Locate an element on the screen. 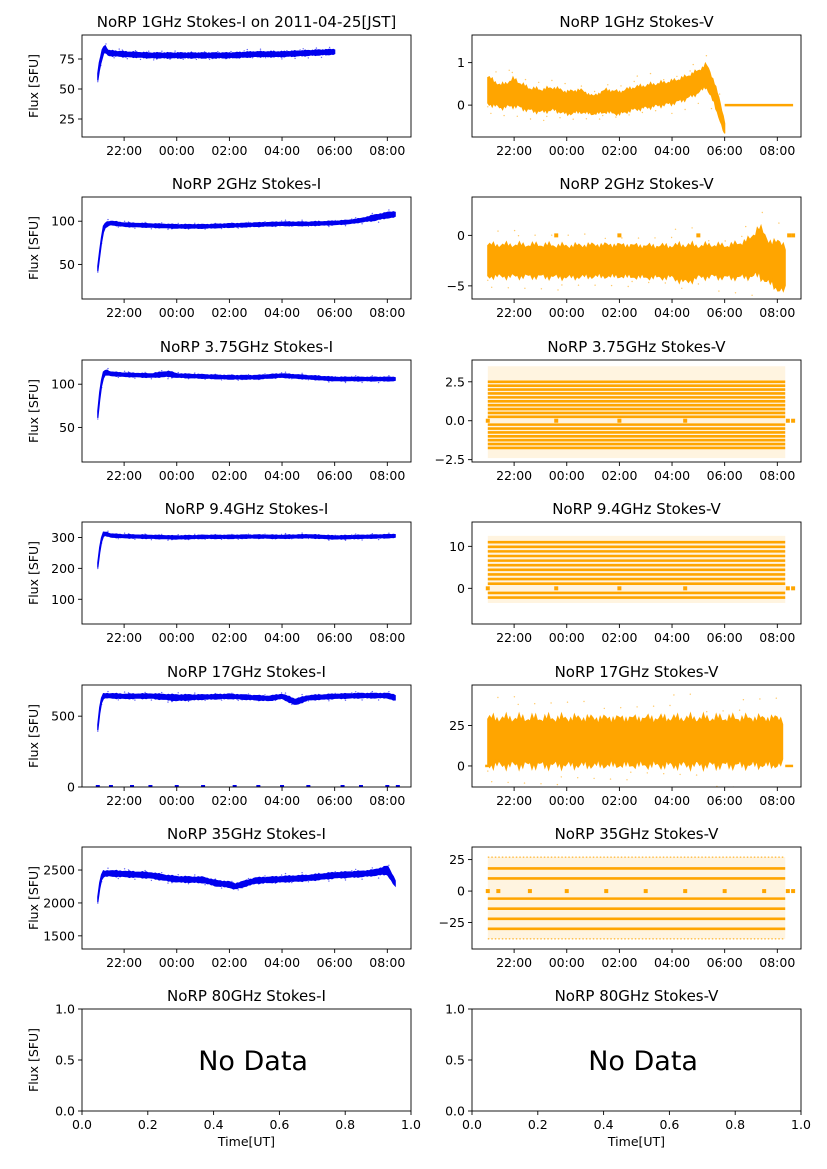 This screenshot has width=827, height=1169. xtick-label: 0.2 is located at coordinates (148, 1124).